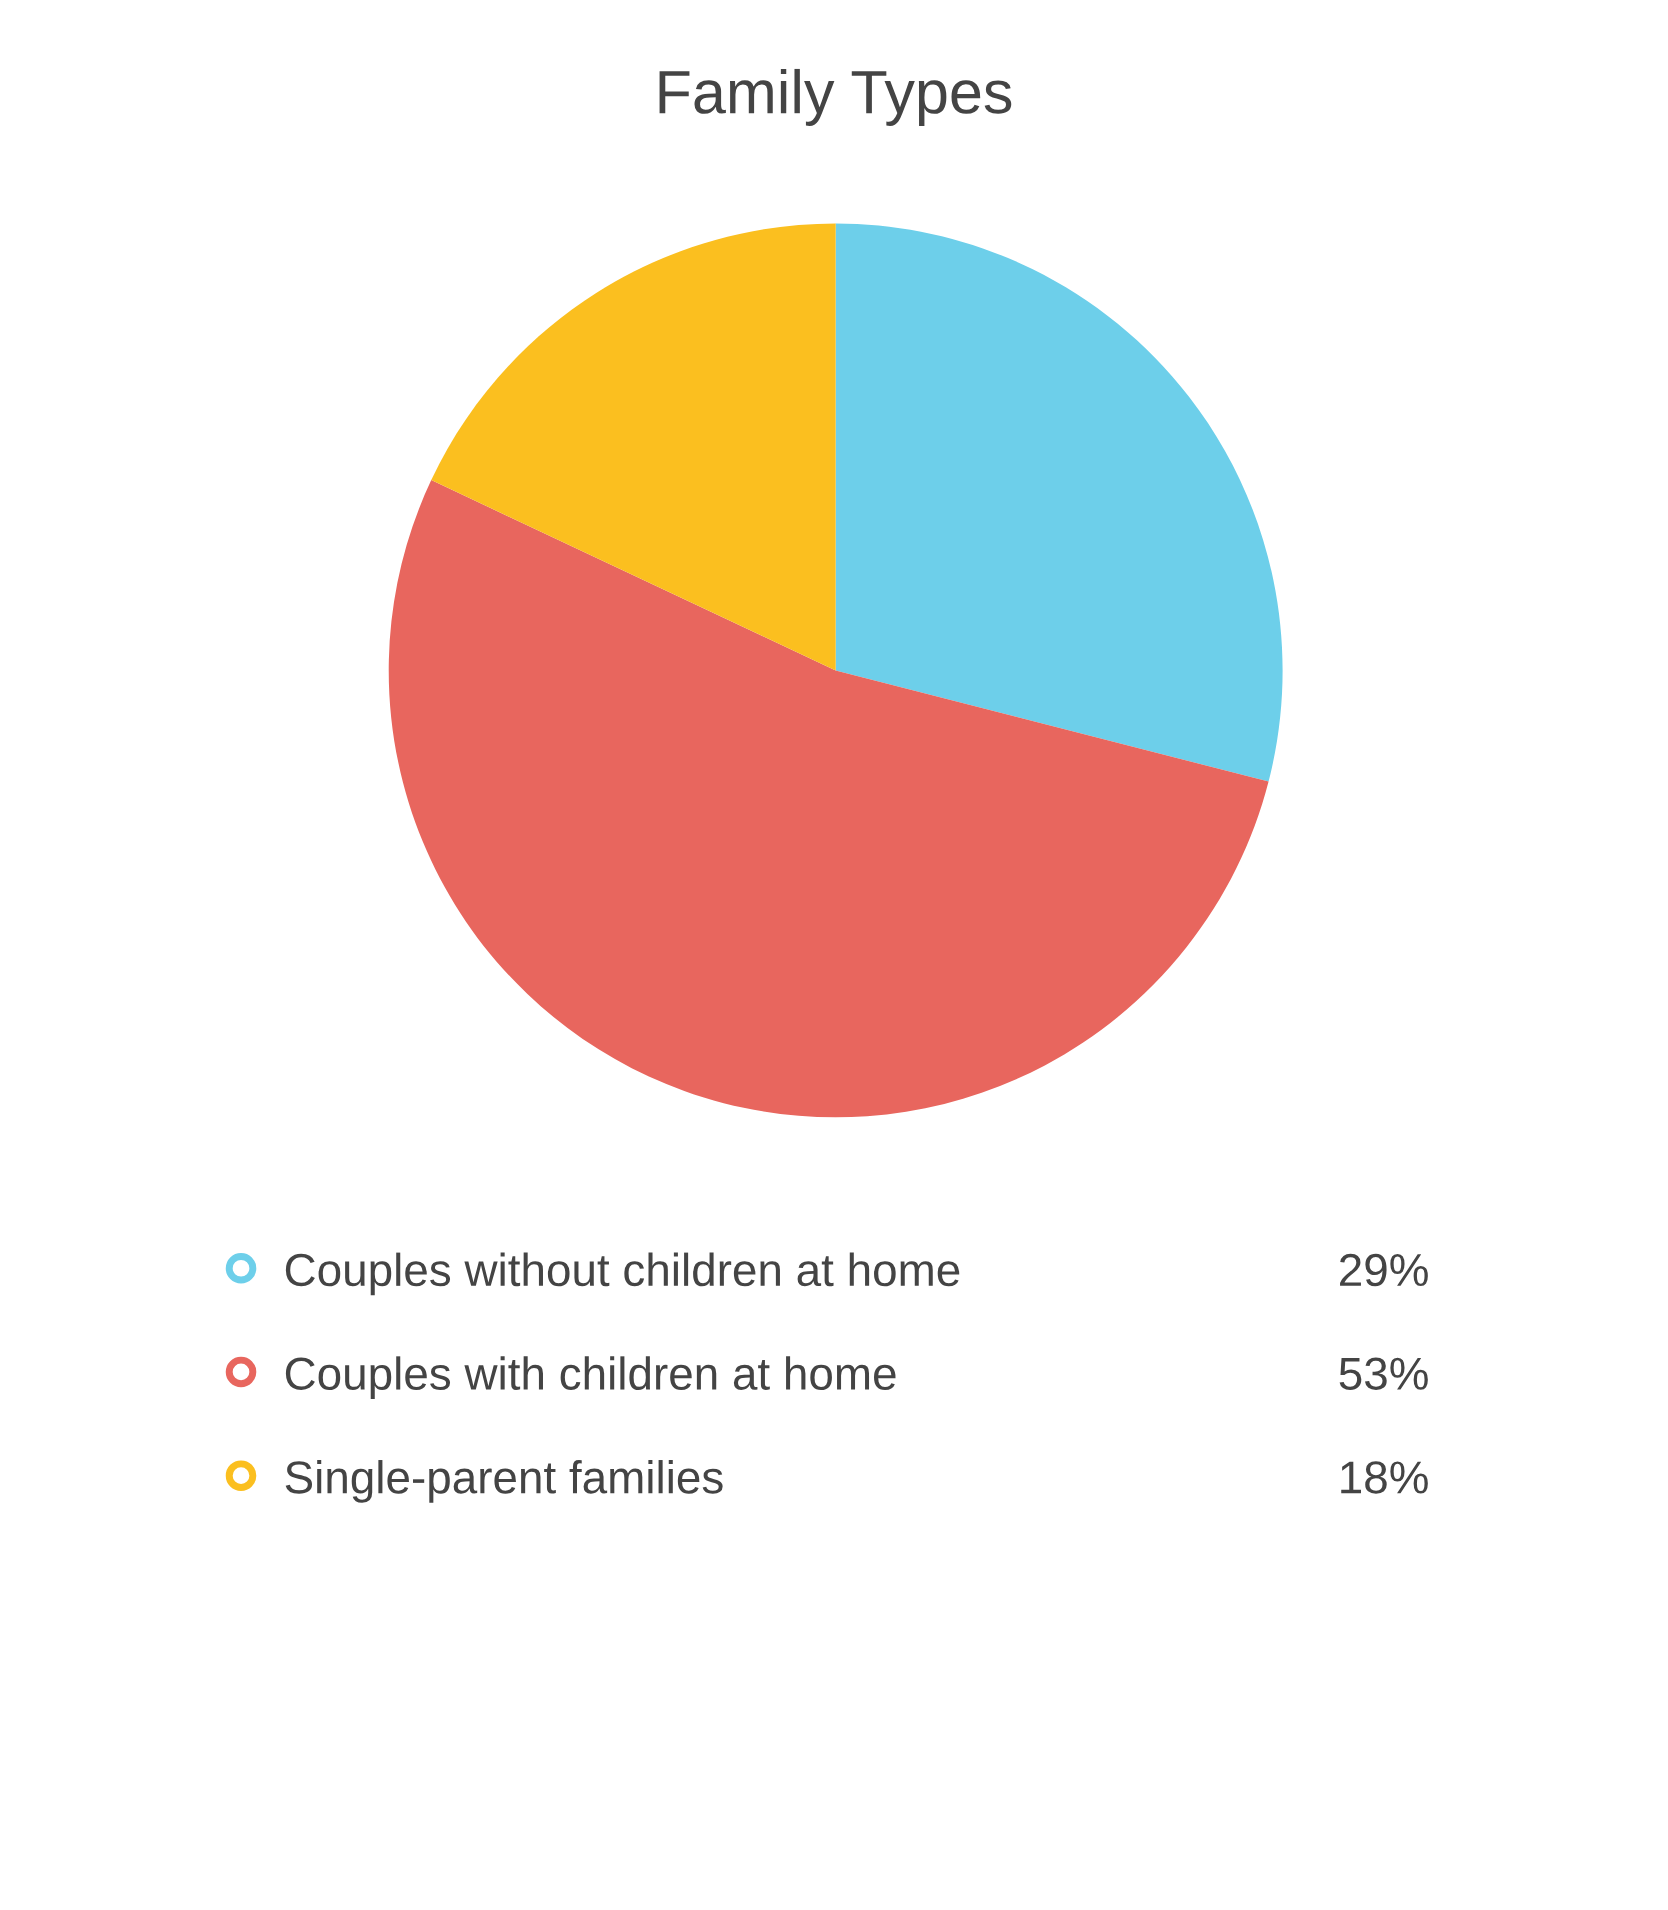 The image size is (1668, 1910). Describe the element at coordinates (1383, 1373) in the screenshot. I see `data-label: 53%` at that location.